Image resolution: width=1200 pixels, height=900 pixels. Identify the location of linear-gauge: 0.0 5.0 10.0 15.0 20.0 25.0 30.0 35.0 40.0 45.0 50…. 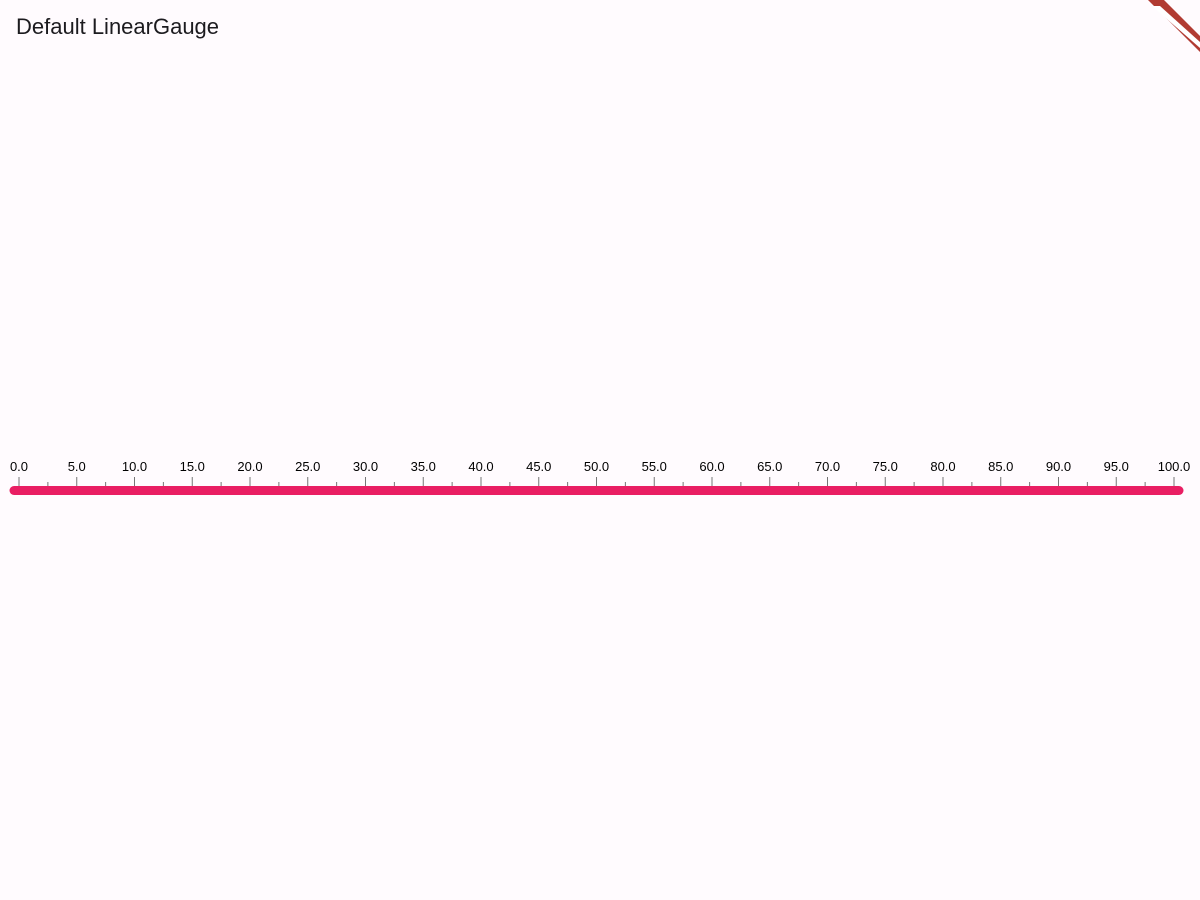
(599, 477).